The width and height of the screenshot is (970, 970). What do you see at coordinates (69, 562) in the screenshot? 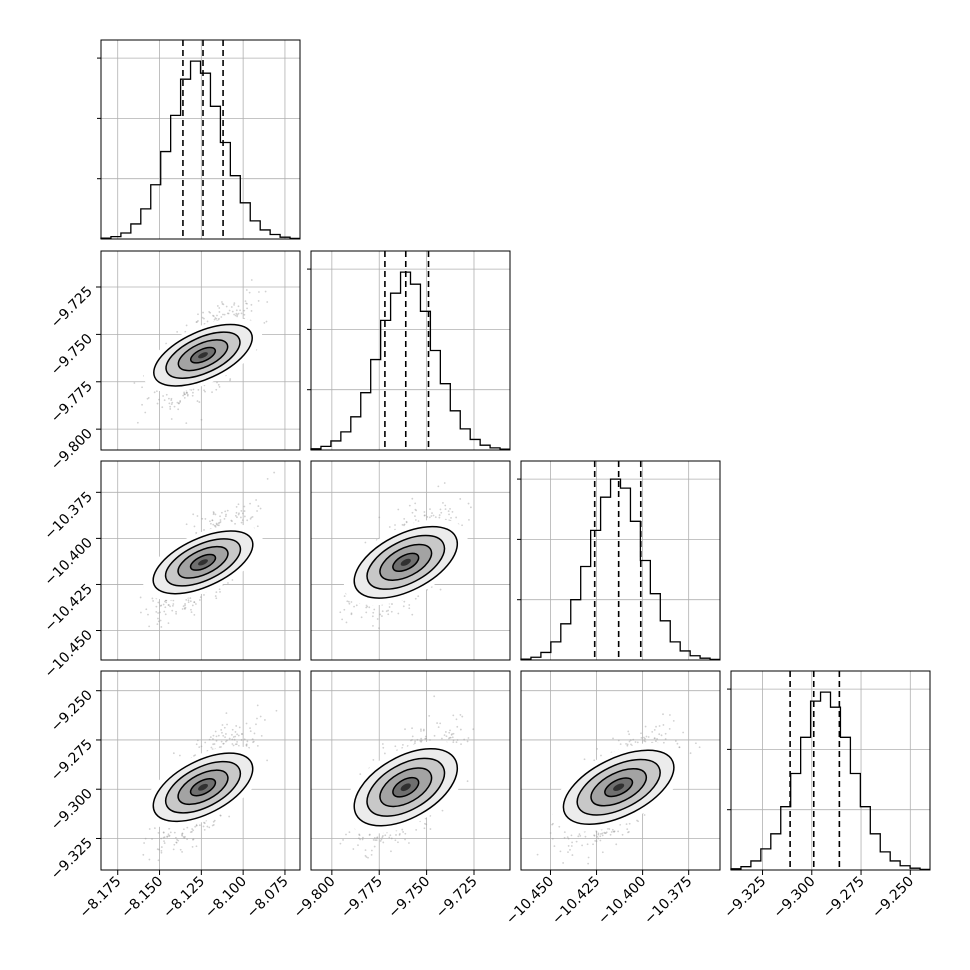
I see `y-tick-label: −10.400` at bounding box center [69, 562].